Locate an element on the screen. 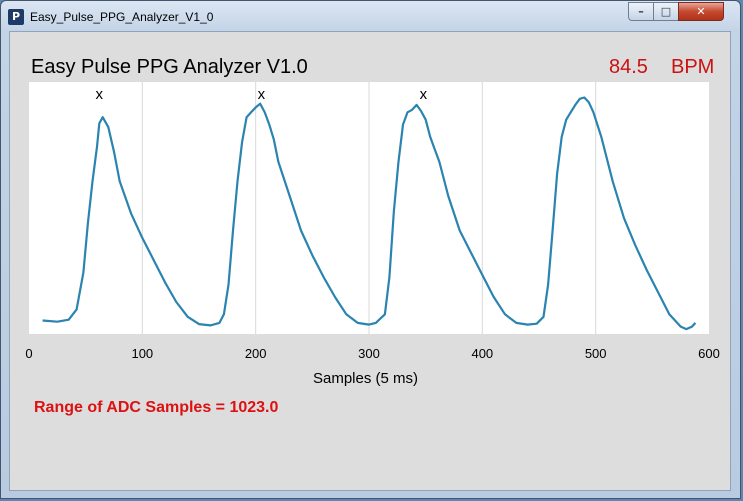  x-tick-label: 200 is located at coordinates (256, 353).